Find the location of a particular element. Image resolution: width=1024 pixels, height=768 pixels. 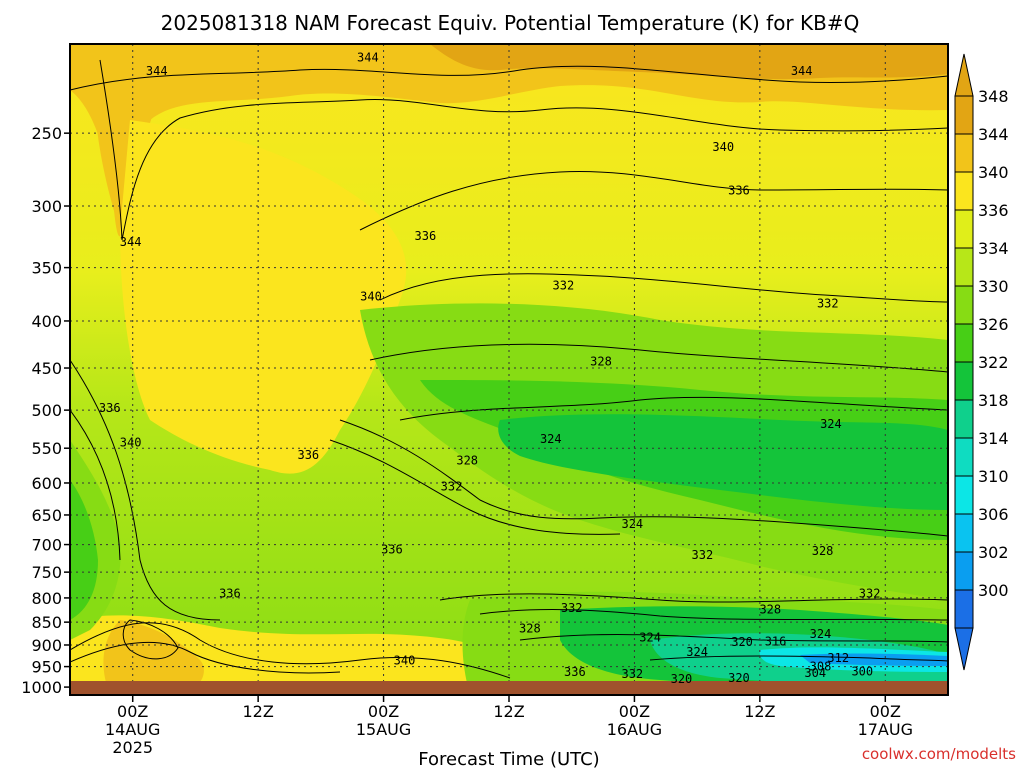

colorbar-label: 340 is located at coordinates (993, 172).